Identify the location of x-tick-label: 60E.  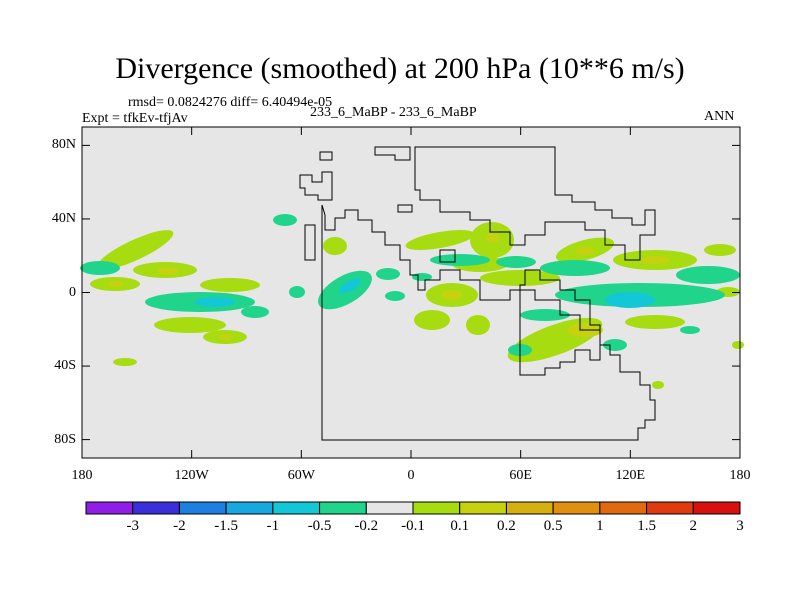
(520, 475).